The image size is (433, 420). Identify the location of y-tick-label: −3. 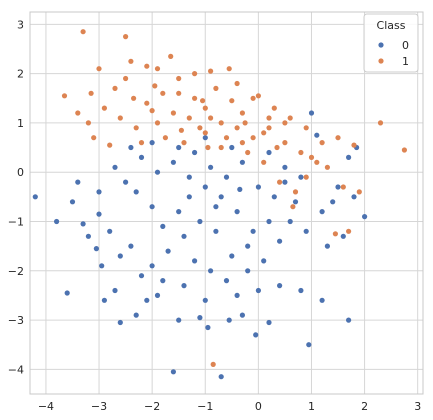
(16, 320).